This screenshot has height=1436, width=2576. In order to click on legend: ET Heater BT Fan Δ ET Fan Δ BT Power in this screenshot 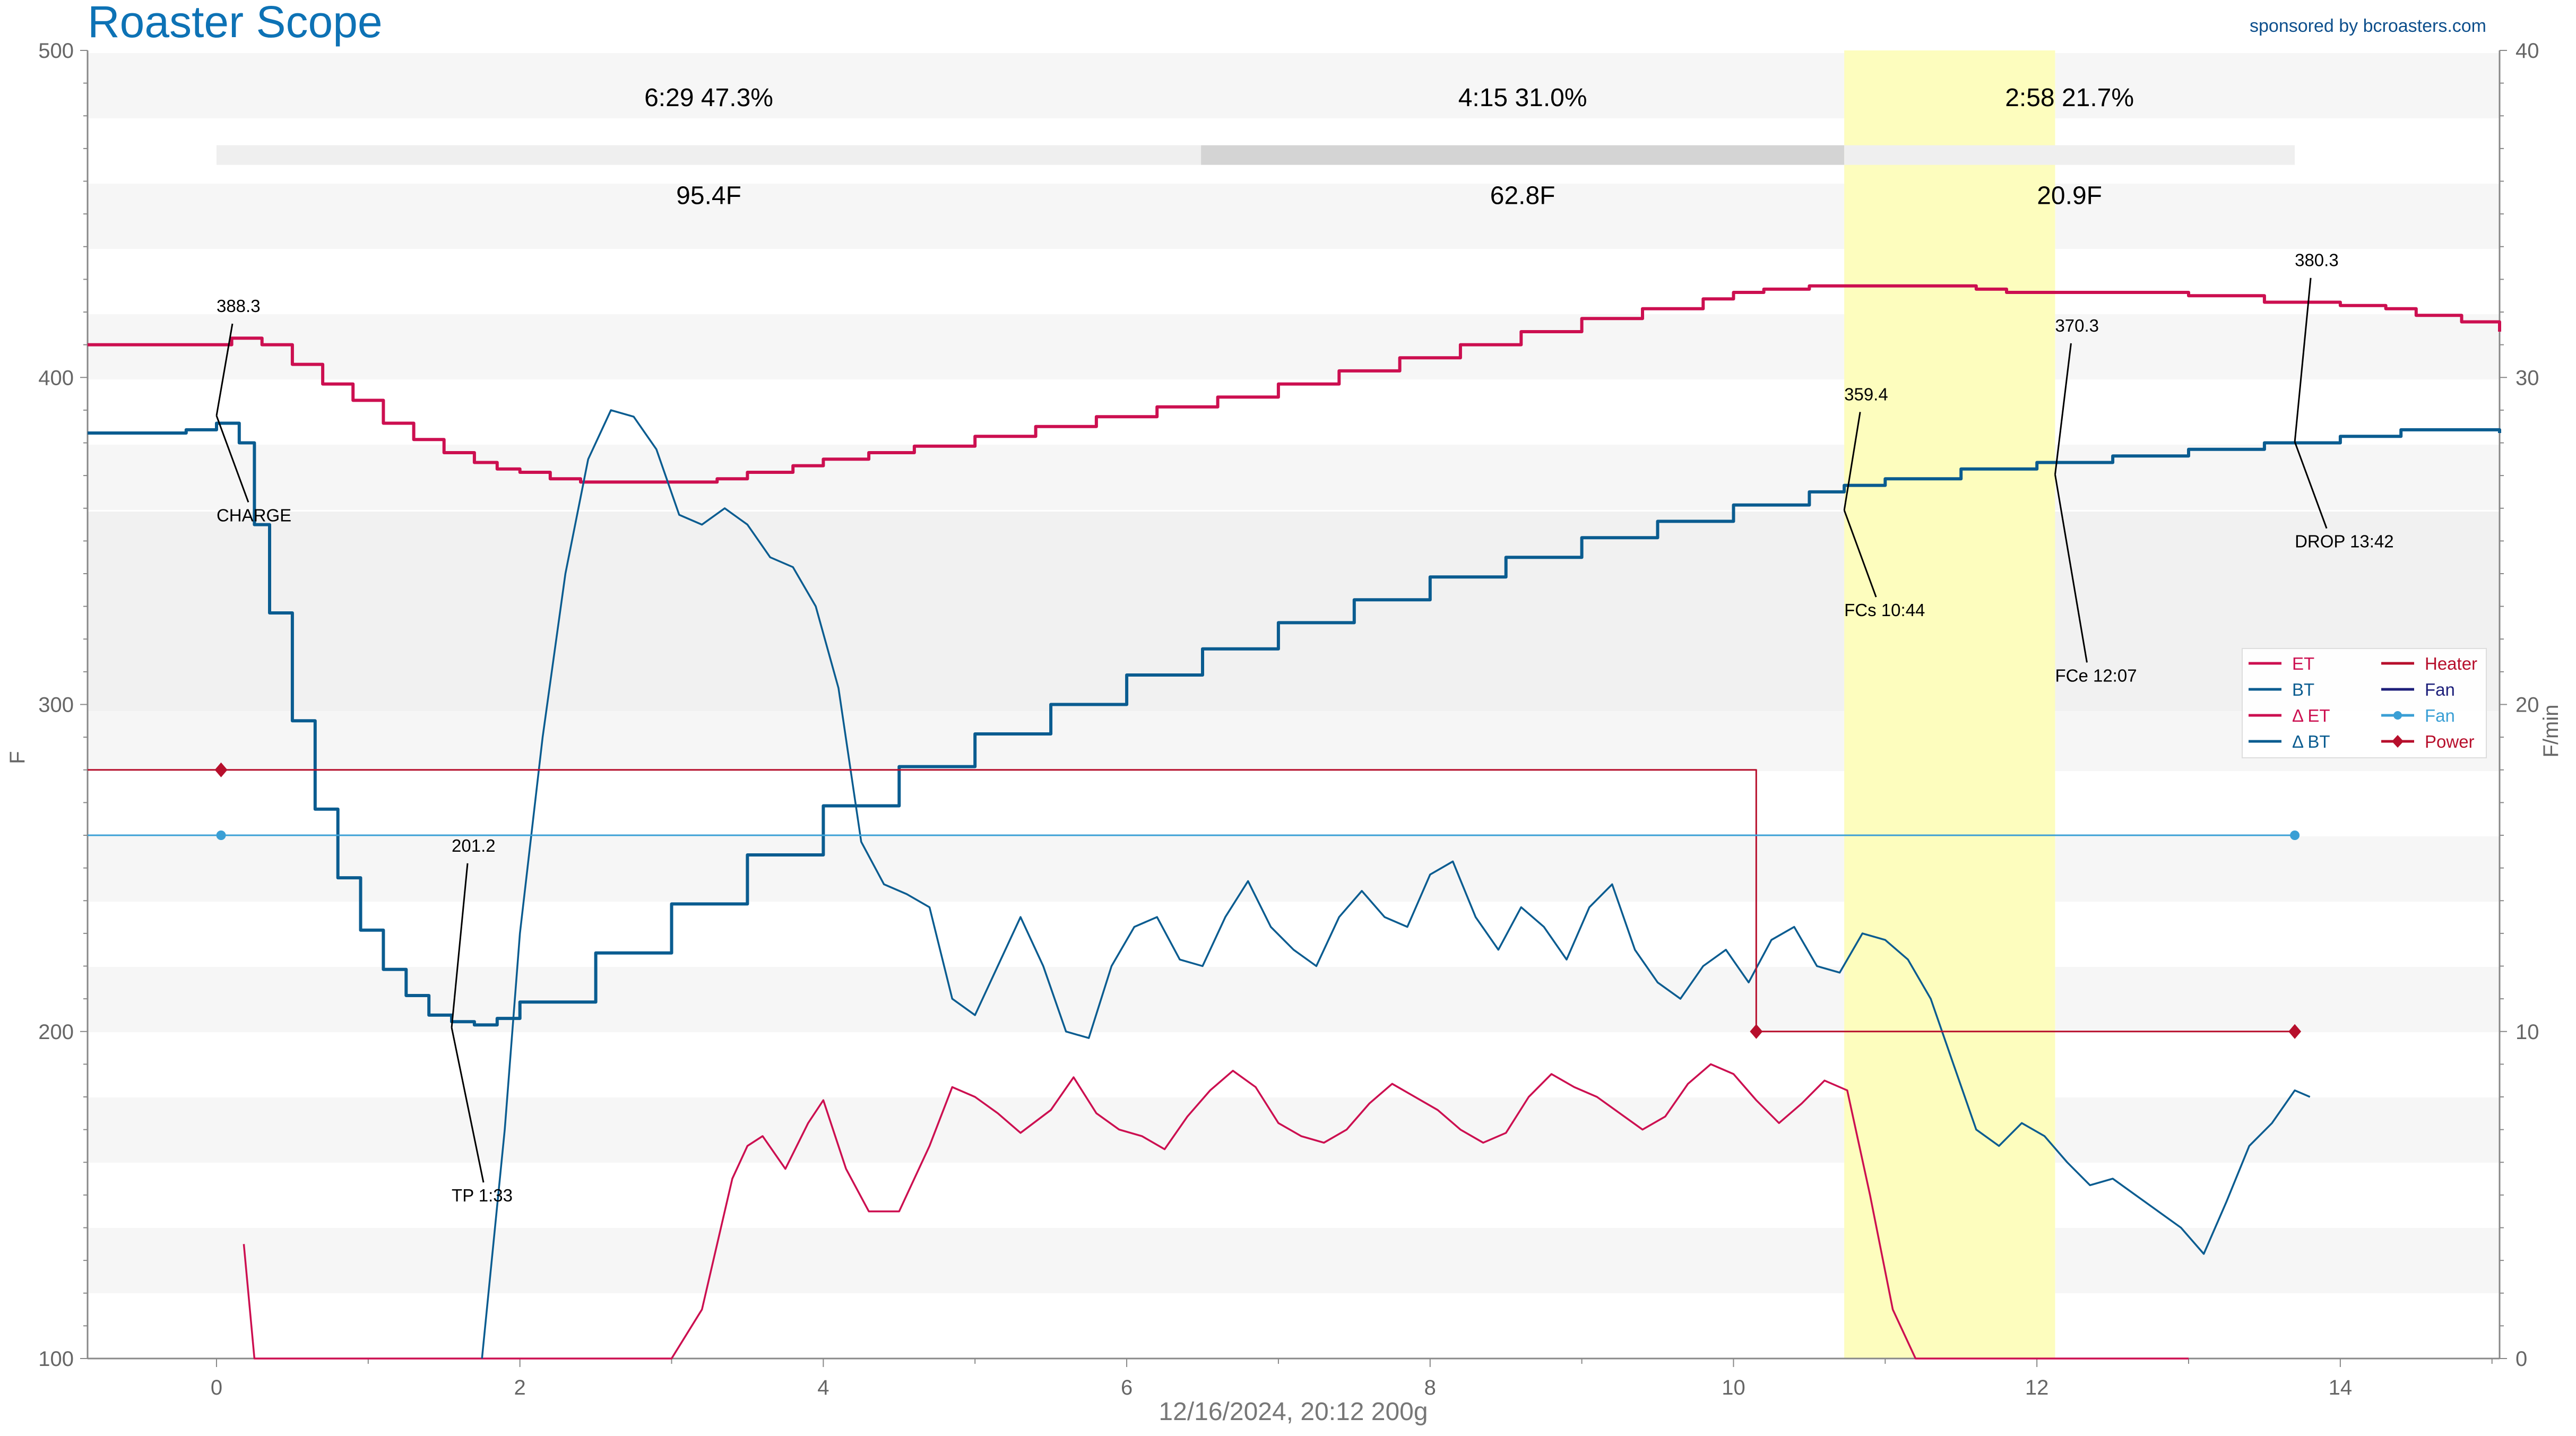, I will do `click(2364, 703)`.